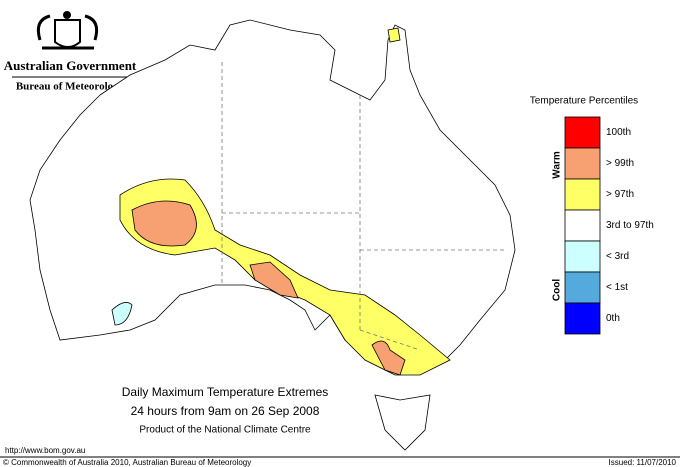 This screenshot has height=467, width=680. Describe the element at coordinates (557, 165) in the screenshot. I see `legend-group: Warm` at that location.